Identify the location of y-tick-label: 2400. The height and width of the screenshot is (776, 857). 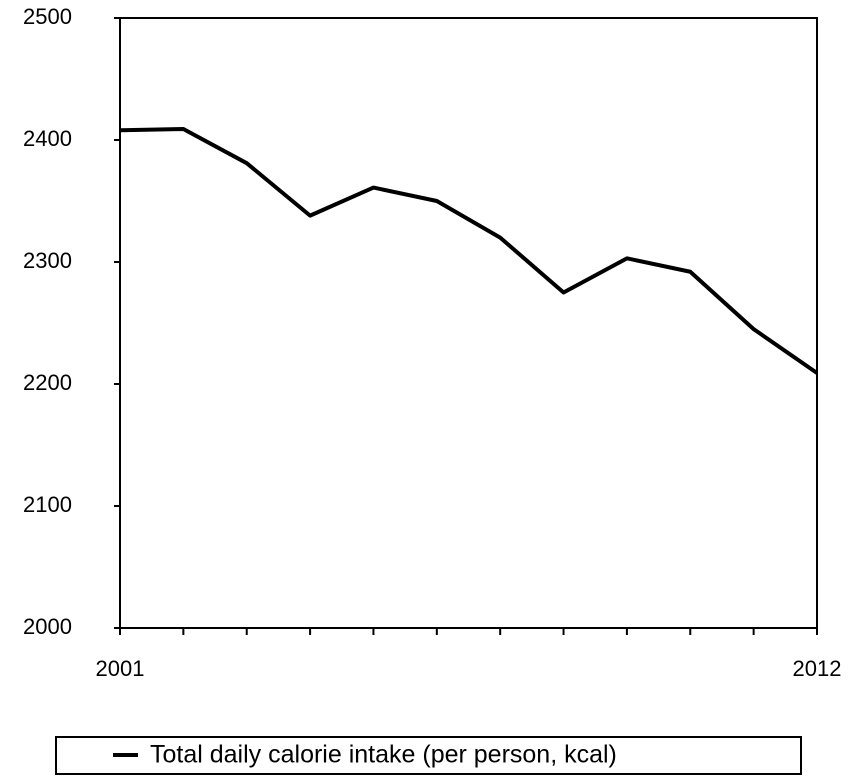
(47, 138).